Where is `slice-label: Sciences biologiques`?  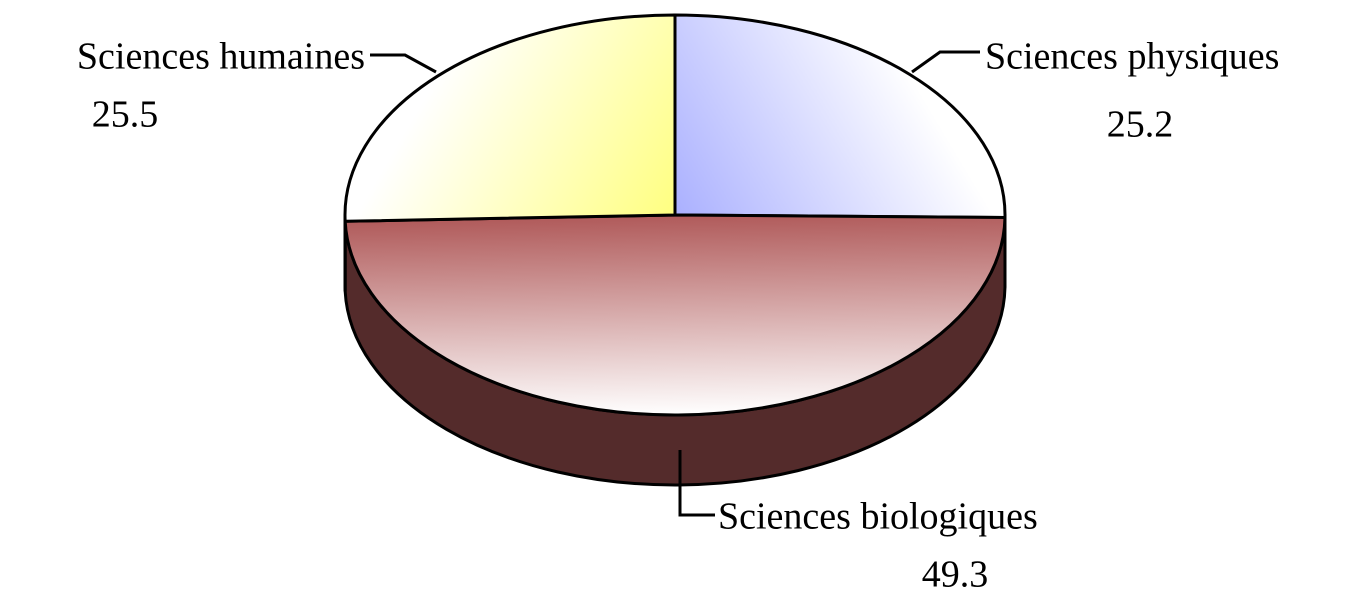
slice-label: Sciences biologiques is located at coordinates (878, 517).